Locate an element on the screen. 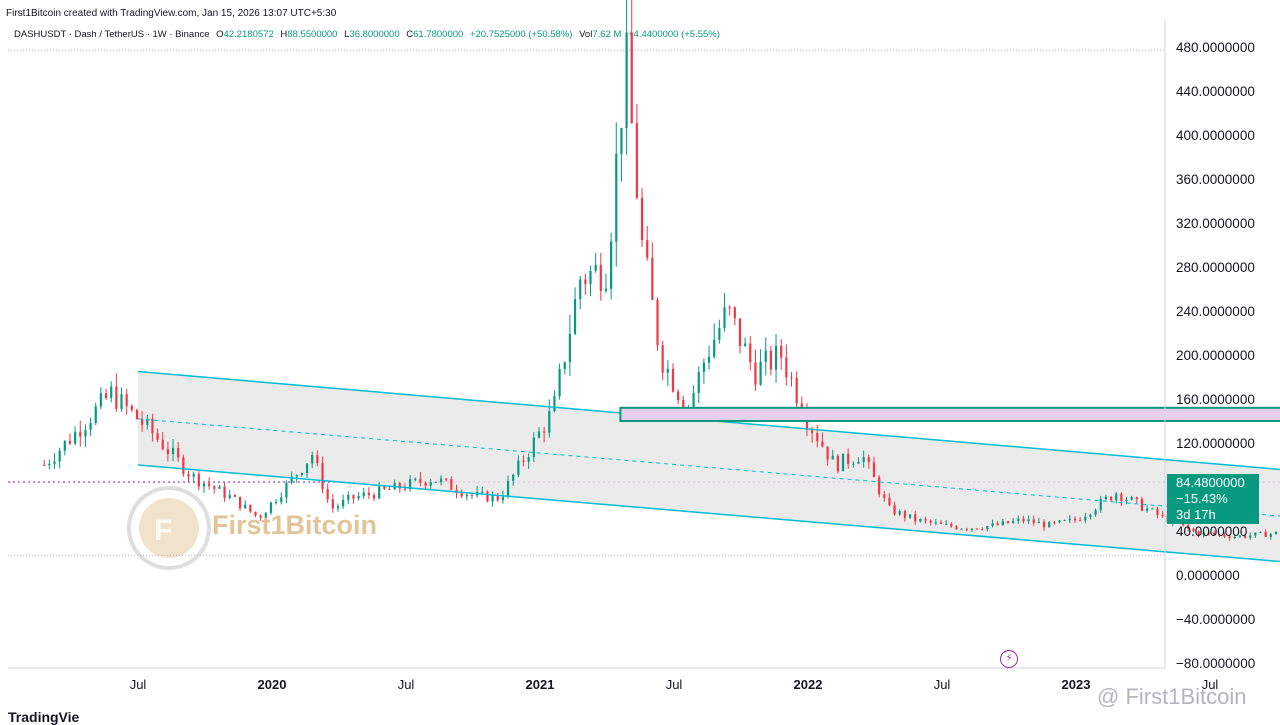 The height and width of the screenshot is (725, 1280). price-tick-label: 400.0000000 is located at coordinates (1215, 135).